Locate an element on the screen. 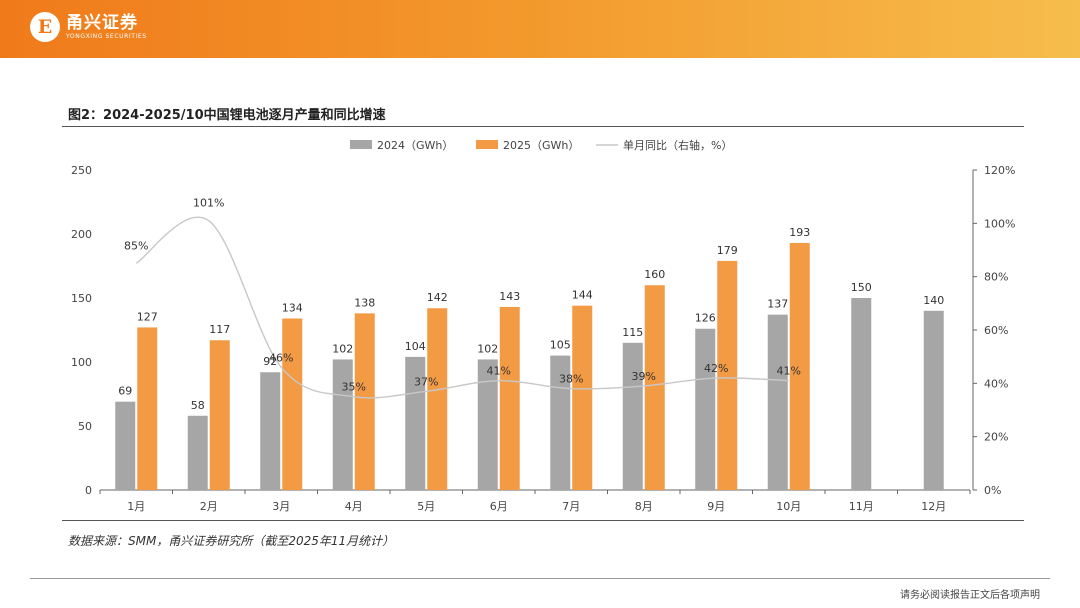 The width and height of the screenshot is (1080, 608). y-left-tick-label: 0 is located at coordinates (88, 490).